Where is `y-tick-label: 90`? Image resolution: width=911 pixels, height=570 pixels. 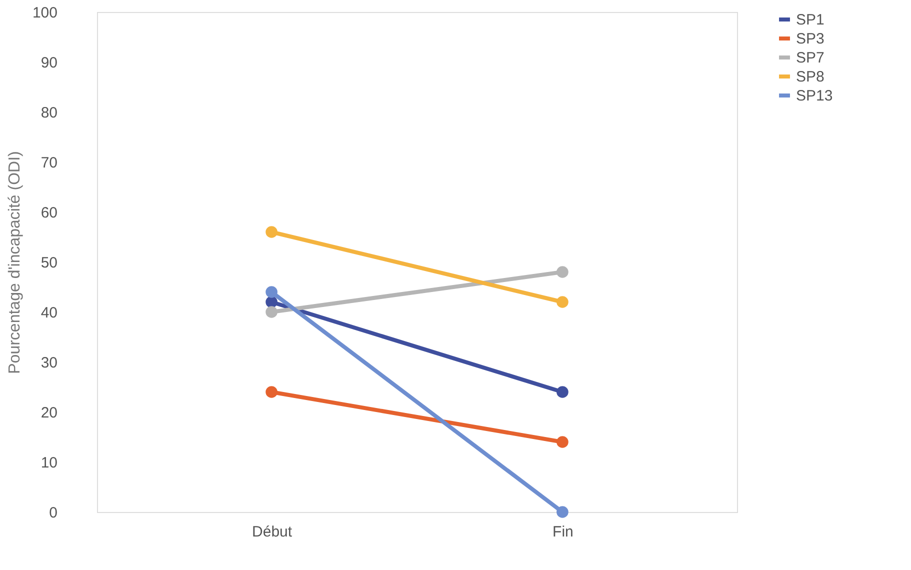
y-tick-label: 90 is located at coordinates (49, 63).